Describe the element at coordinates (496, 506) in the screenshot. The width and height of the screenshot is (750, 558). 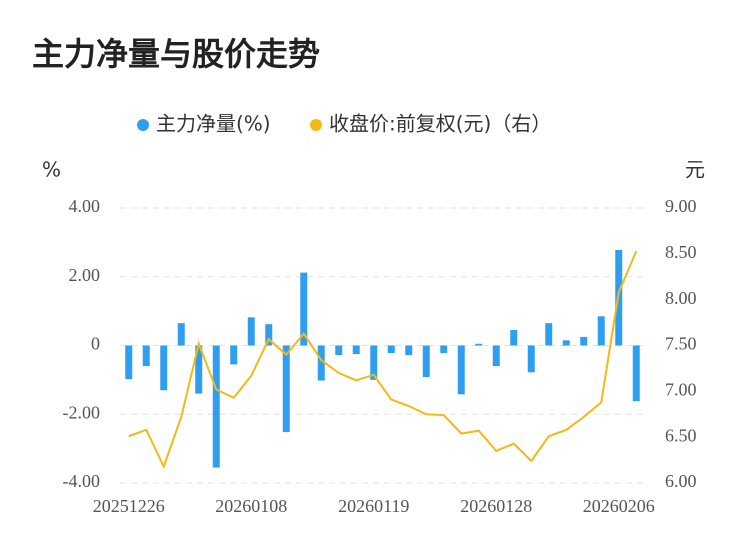
I see `x-tick-label: 20260128` at that location.